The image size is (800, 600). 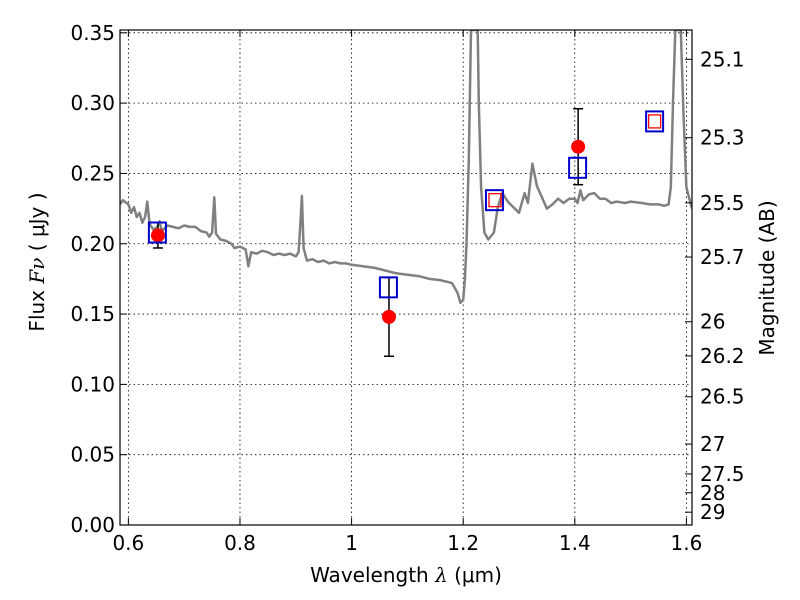 I want to click on x-tick-label: 0.6, so click(x=128, y=543).